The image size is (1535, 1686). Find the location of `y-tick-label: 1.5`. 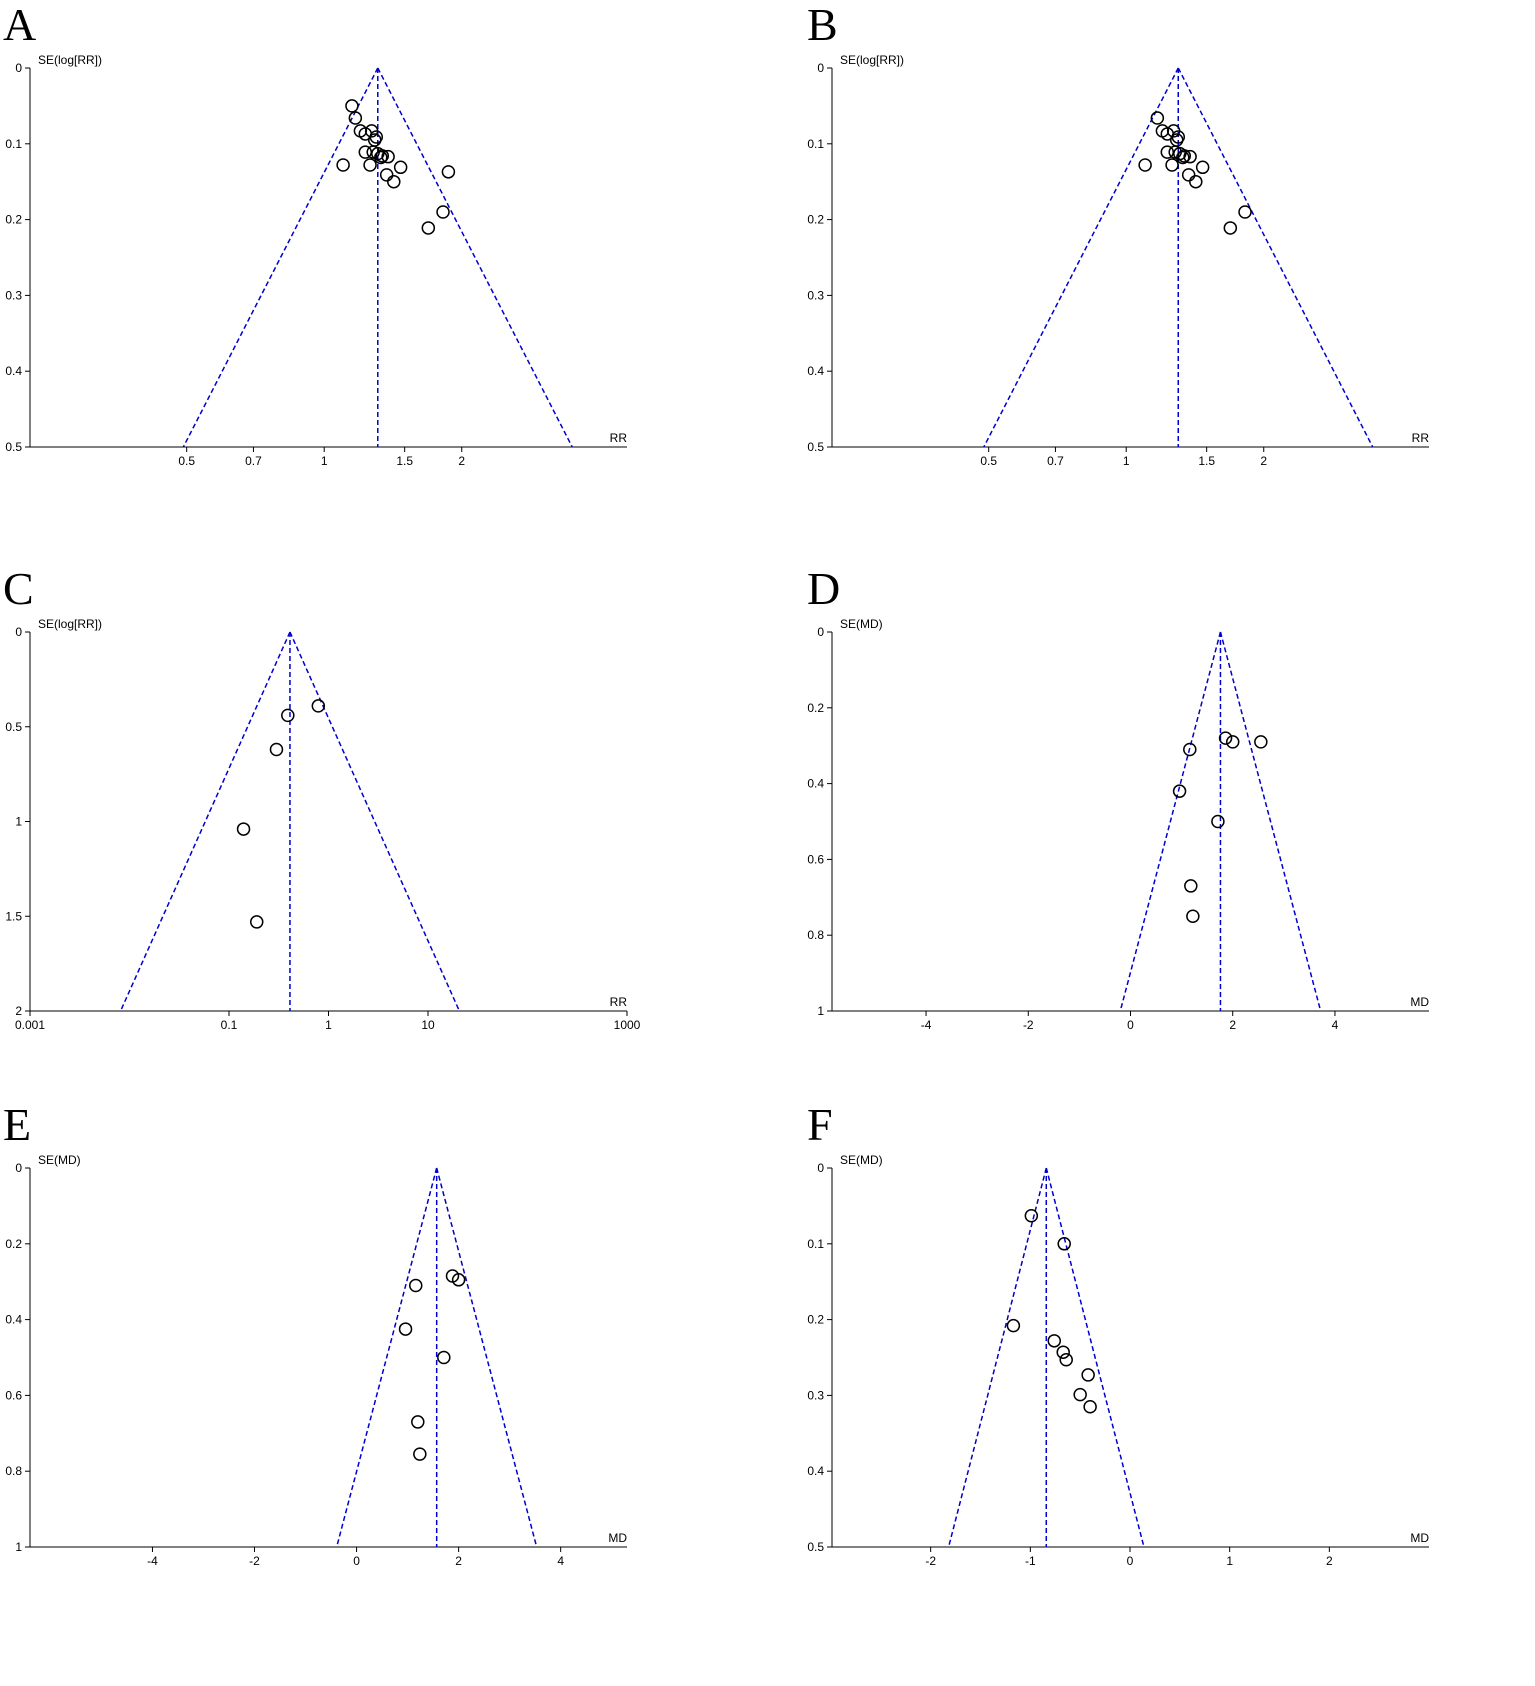

y-tick-label: 1.5 is located at coordinates (13, 916).